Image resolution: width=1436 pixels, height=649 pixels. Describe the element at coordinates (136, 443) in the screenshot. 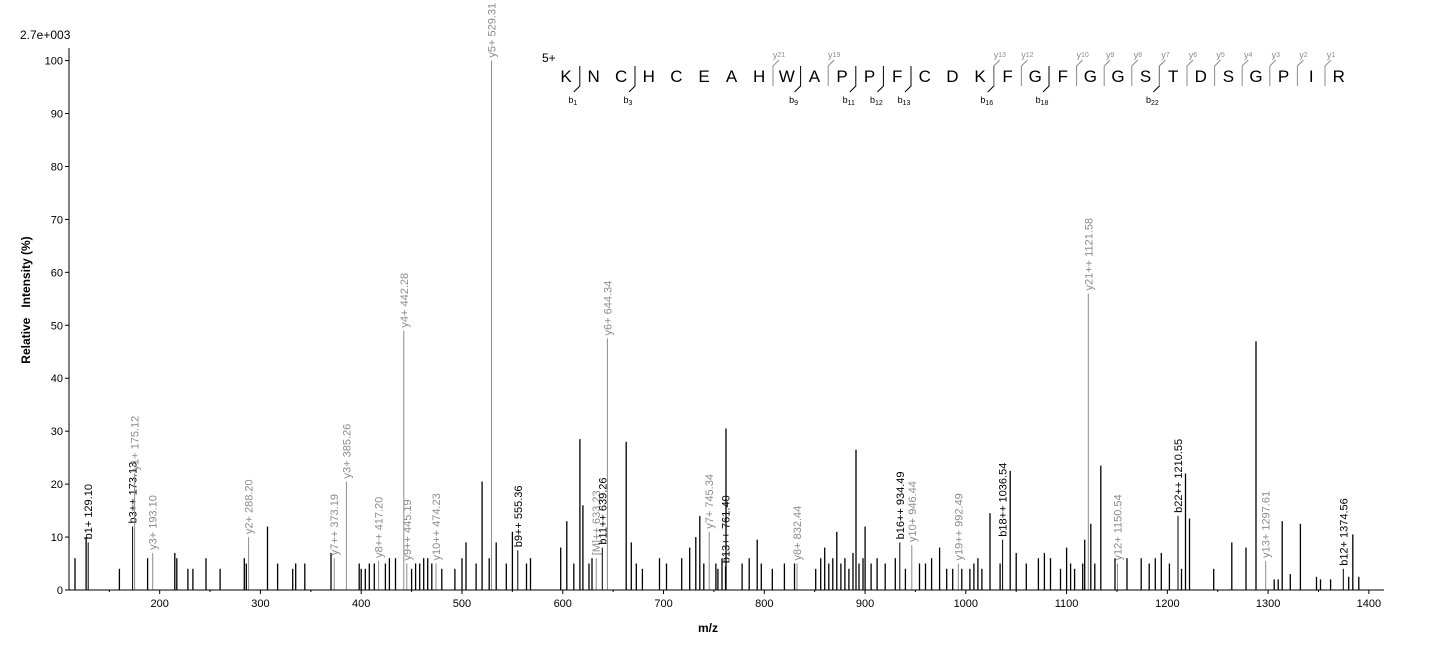

I see `peak-label: y1+ 175.12` at that location.